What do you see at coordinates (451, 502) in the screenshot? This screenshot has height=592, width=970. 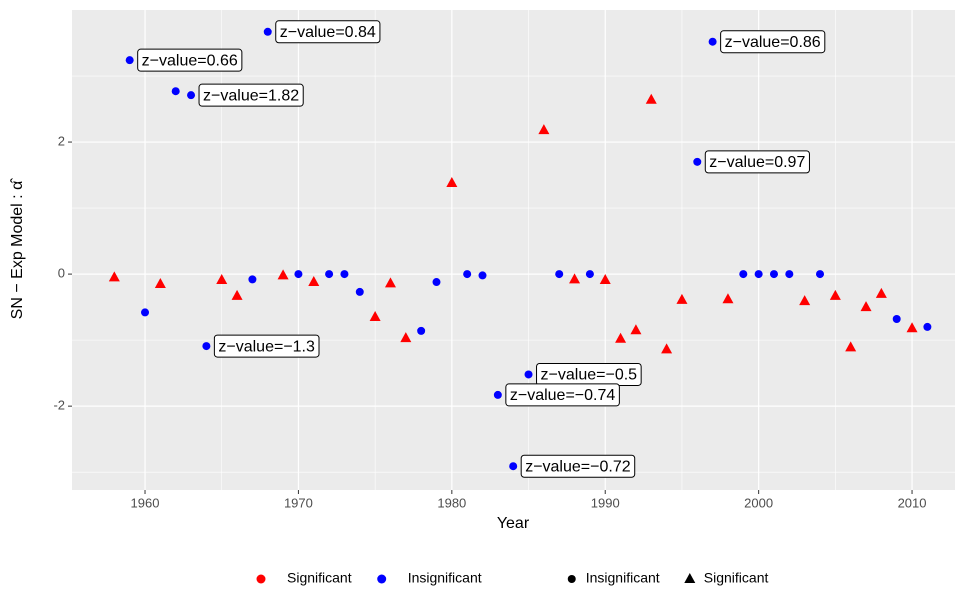 I see `x-tick-label: 1980` at bounding box center [451, 502].